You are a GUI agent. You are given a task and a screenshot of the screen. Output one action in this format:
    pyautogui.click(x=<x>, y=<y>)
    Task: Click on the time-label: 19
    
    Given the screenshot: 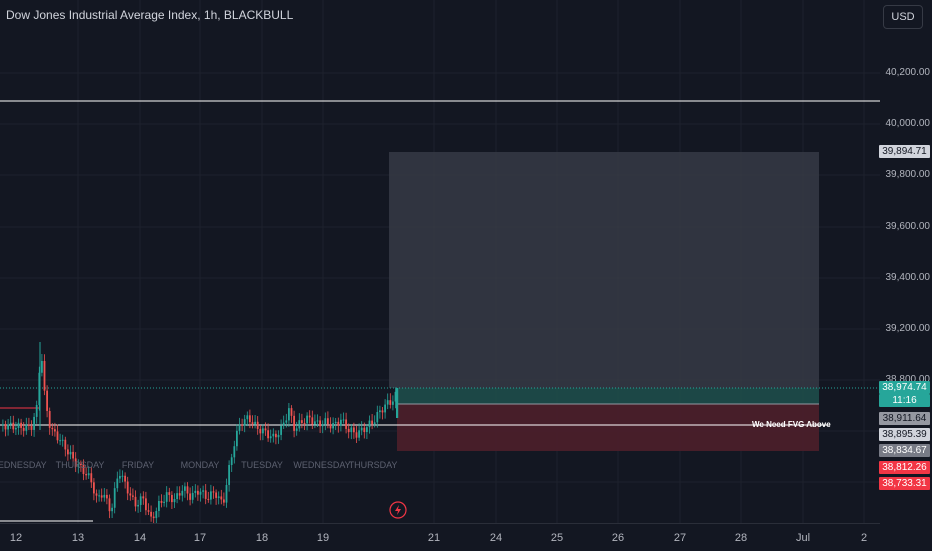 What is the action you would take?
    pyautogui.click(x=323, y=538)
    